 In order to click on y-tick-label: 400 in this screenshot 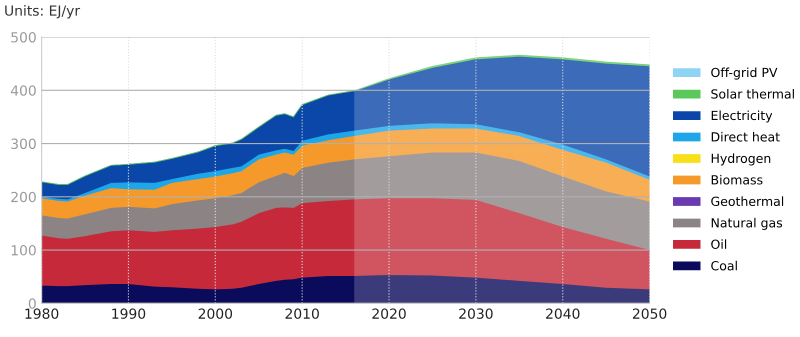, I will do `click(23, 90)`.